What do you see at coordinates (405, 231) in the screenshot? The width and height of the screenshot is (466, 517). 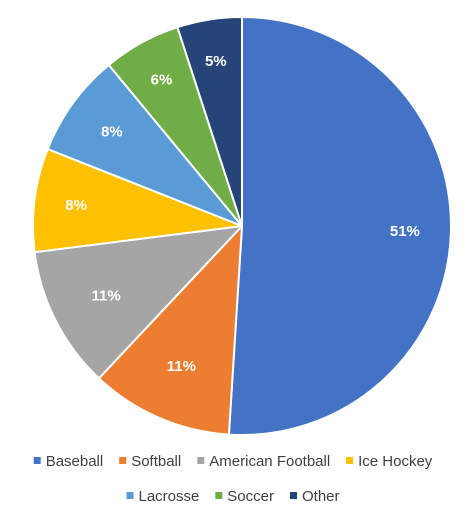 I see `data-label-baseball: 51%` at bounding box center [405, 231].